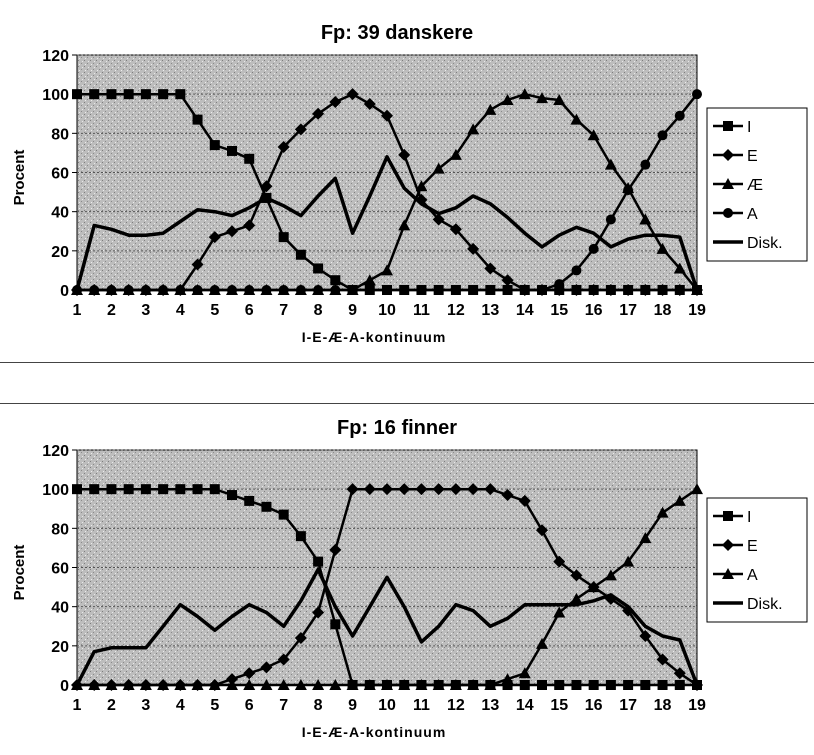 The image size is (814, 755). I want to click on x-tick-label: 19, so click(697, 310).